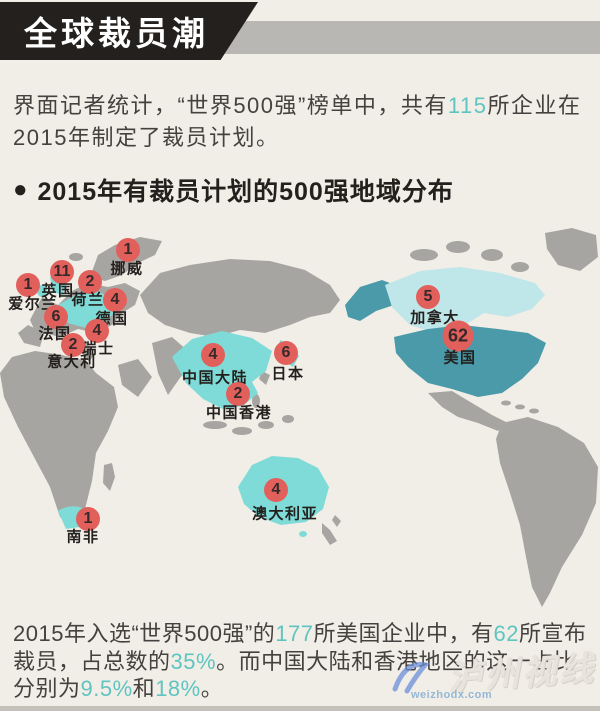 The width and height of the screenshot is (600, 711). What do you see at coordinates (239, 413) in the screenshot?
I see `region-label-hong-kong: 中国香港` at bounding box center [239, 413].